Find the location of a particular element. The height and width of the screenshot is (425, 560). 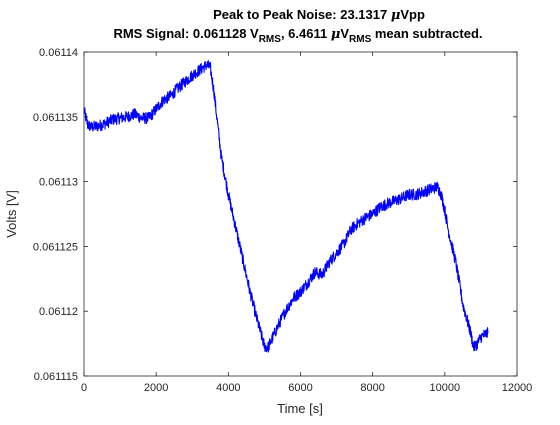

x-tick-label: 0 is located at coordinates (84, 388).